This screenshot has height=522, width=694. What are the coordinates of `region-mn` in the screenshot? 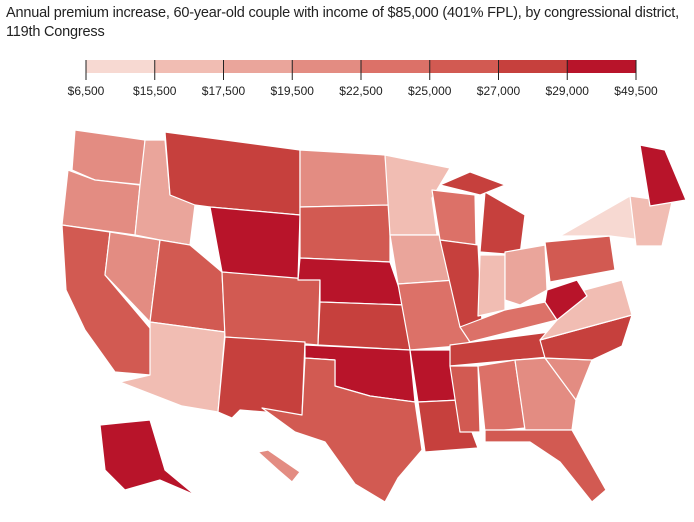 It's located at (417, 195).